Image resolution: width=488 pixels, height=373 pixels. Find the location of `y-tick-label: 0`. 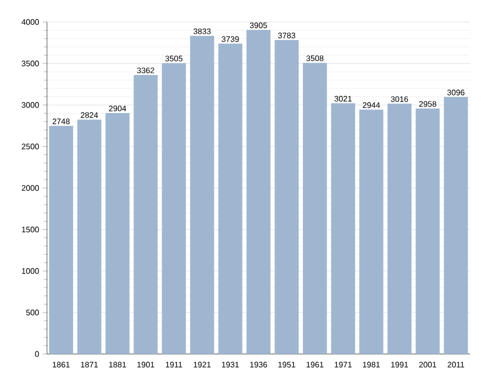

y-tick-label: 0 is located at coordinates (37, 354).